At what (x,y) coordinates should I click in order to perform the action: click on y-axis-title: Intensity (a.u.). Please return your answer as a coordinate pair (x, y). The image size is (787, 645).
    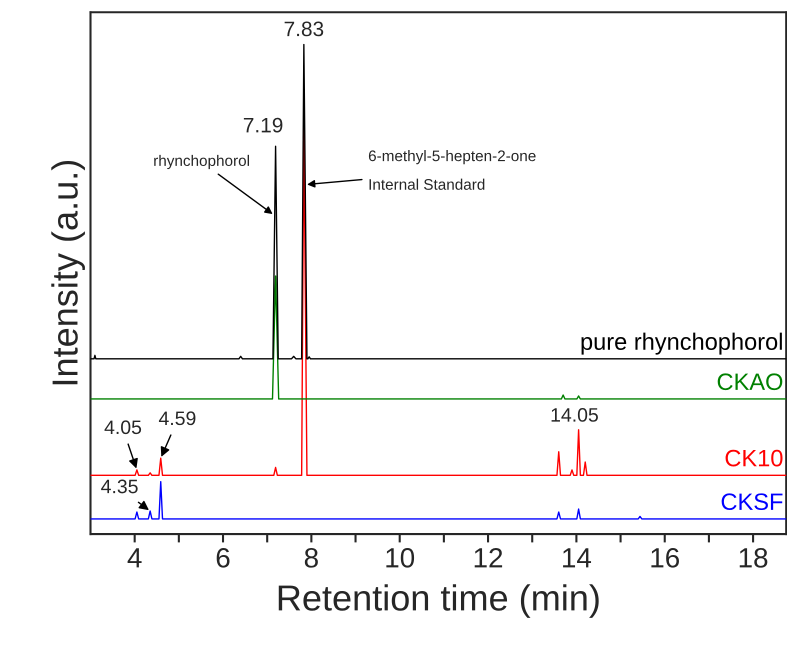
    Looking at the image, I should click on (68, 272).